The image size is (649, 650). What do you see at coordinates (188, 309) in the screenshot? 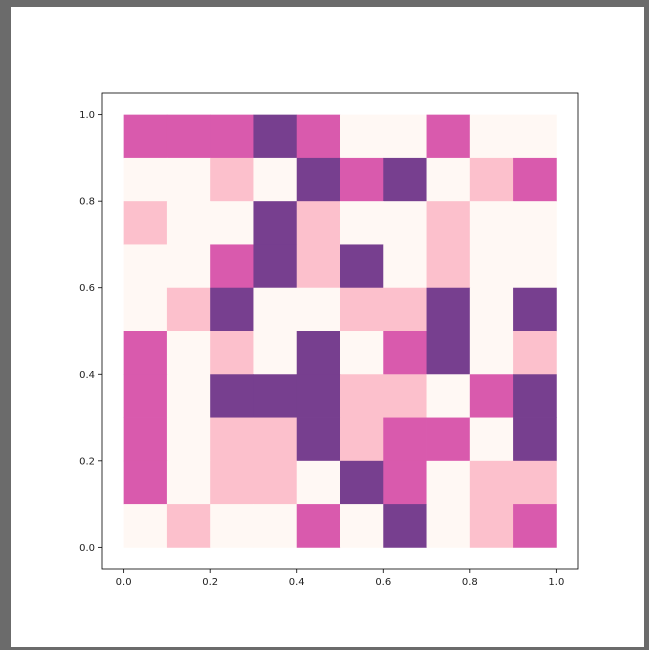
I see `heatmap-cell-r4-c1` at bounding box center [188, 309].